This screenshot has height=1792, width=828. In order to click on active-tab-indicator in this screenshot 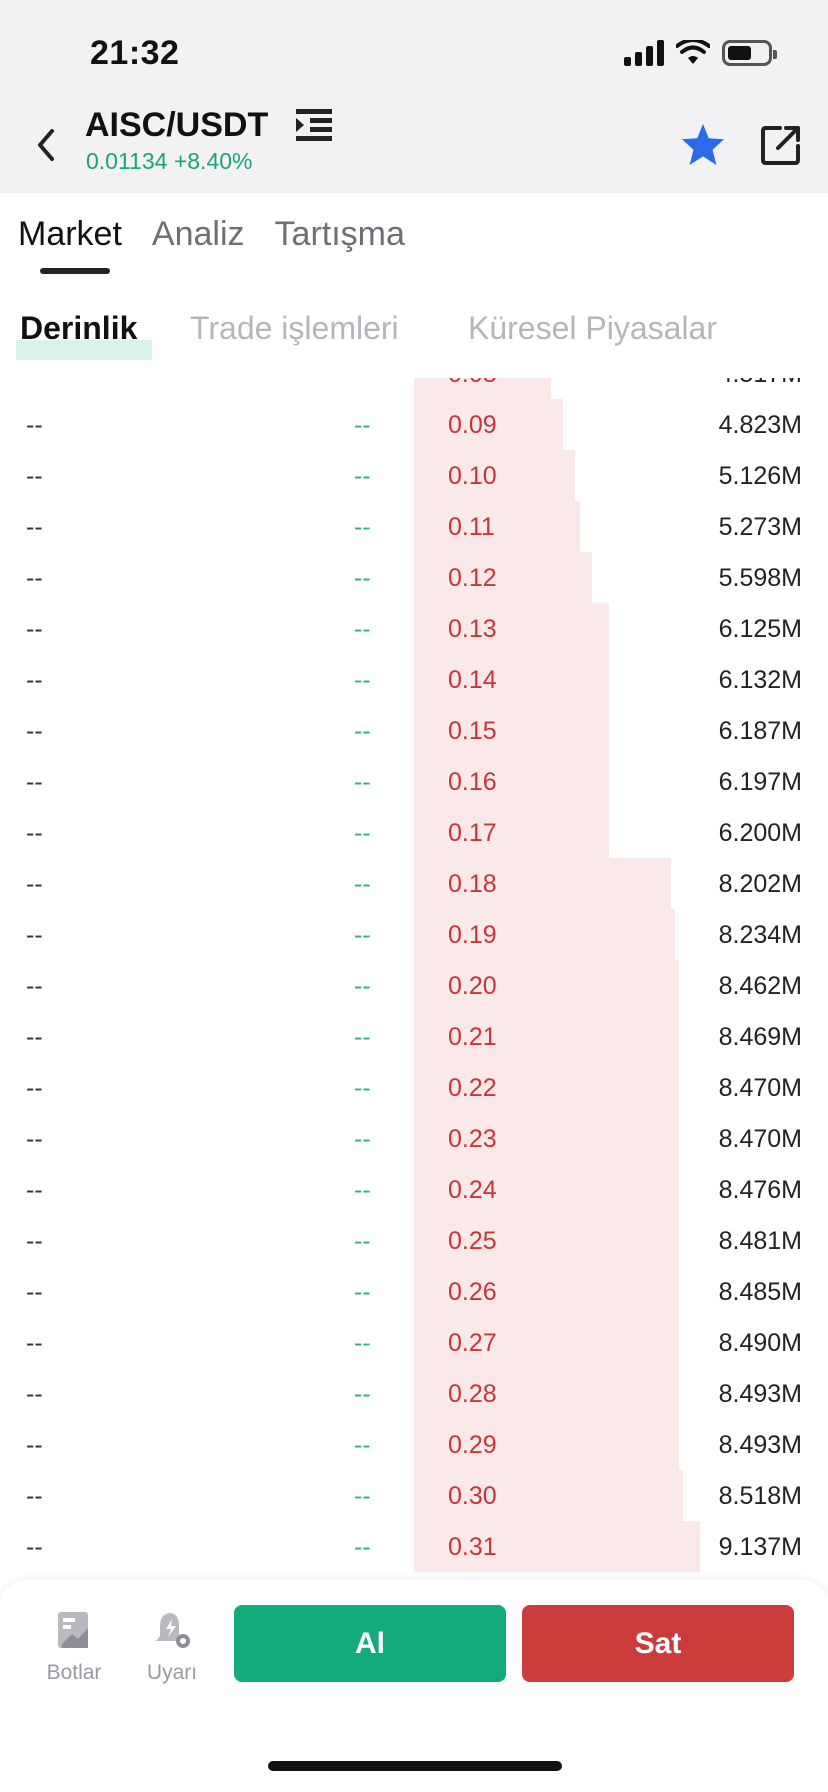, I will do `click(75, 271)`.